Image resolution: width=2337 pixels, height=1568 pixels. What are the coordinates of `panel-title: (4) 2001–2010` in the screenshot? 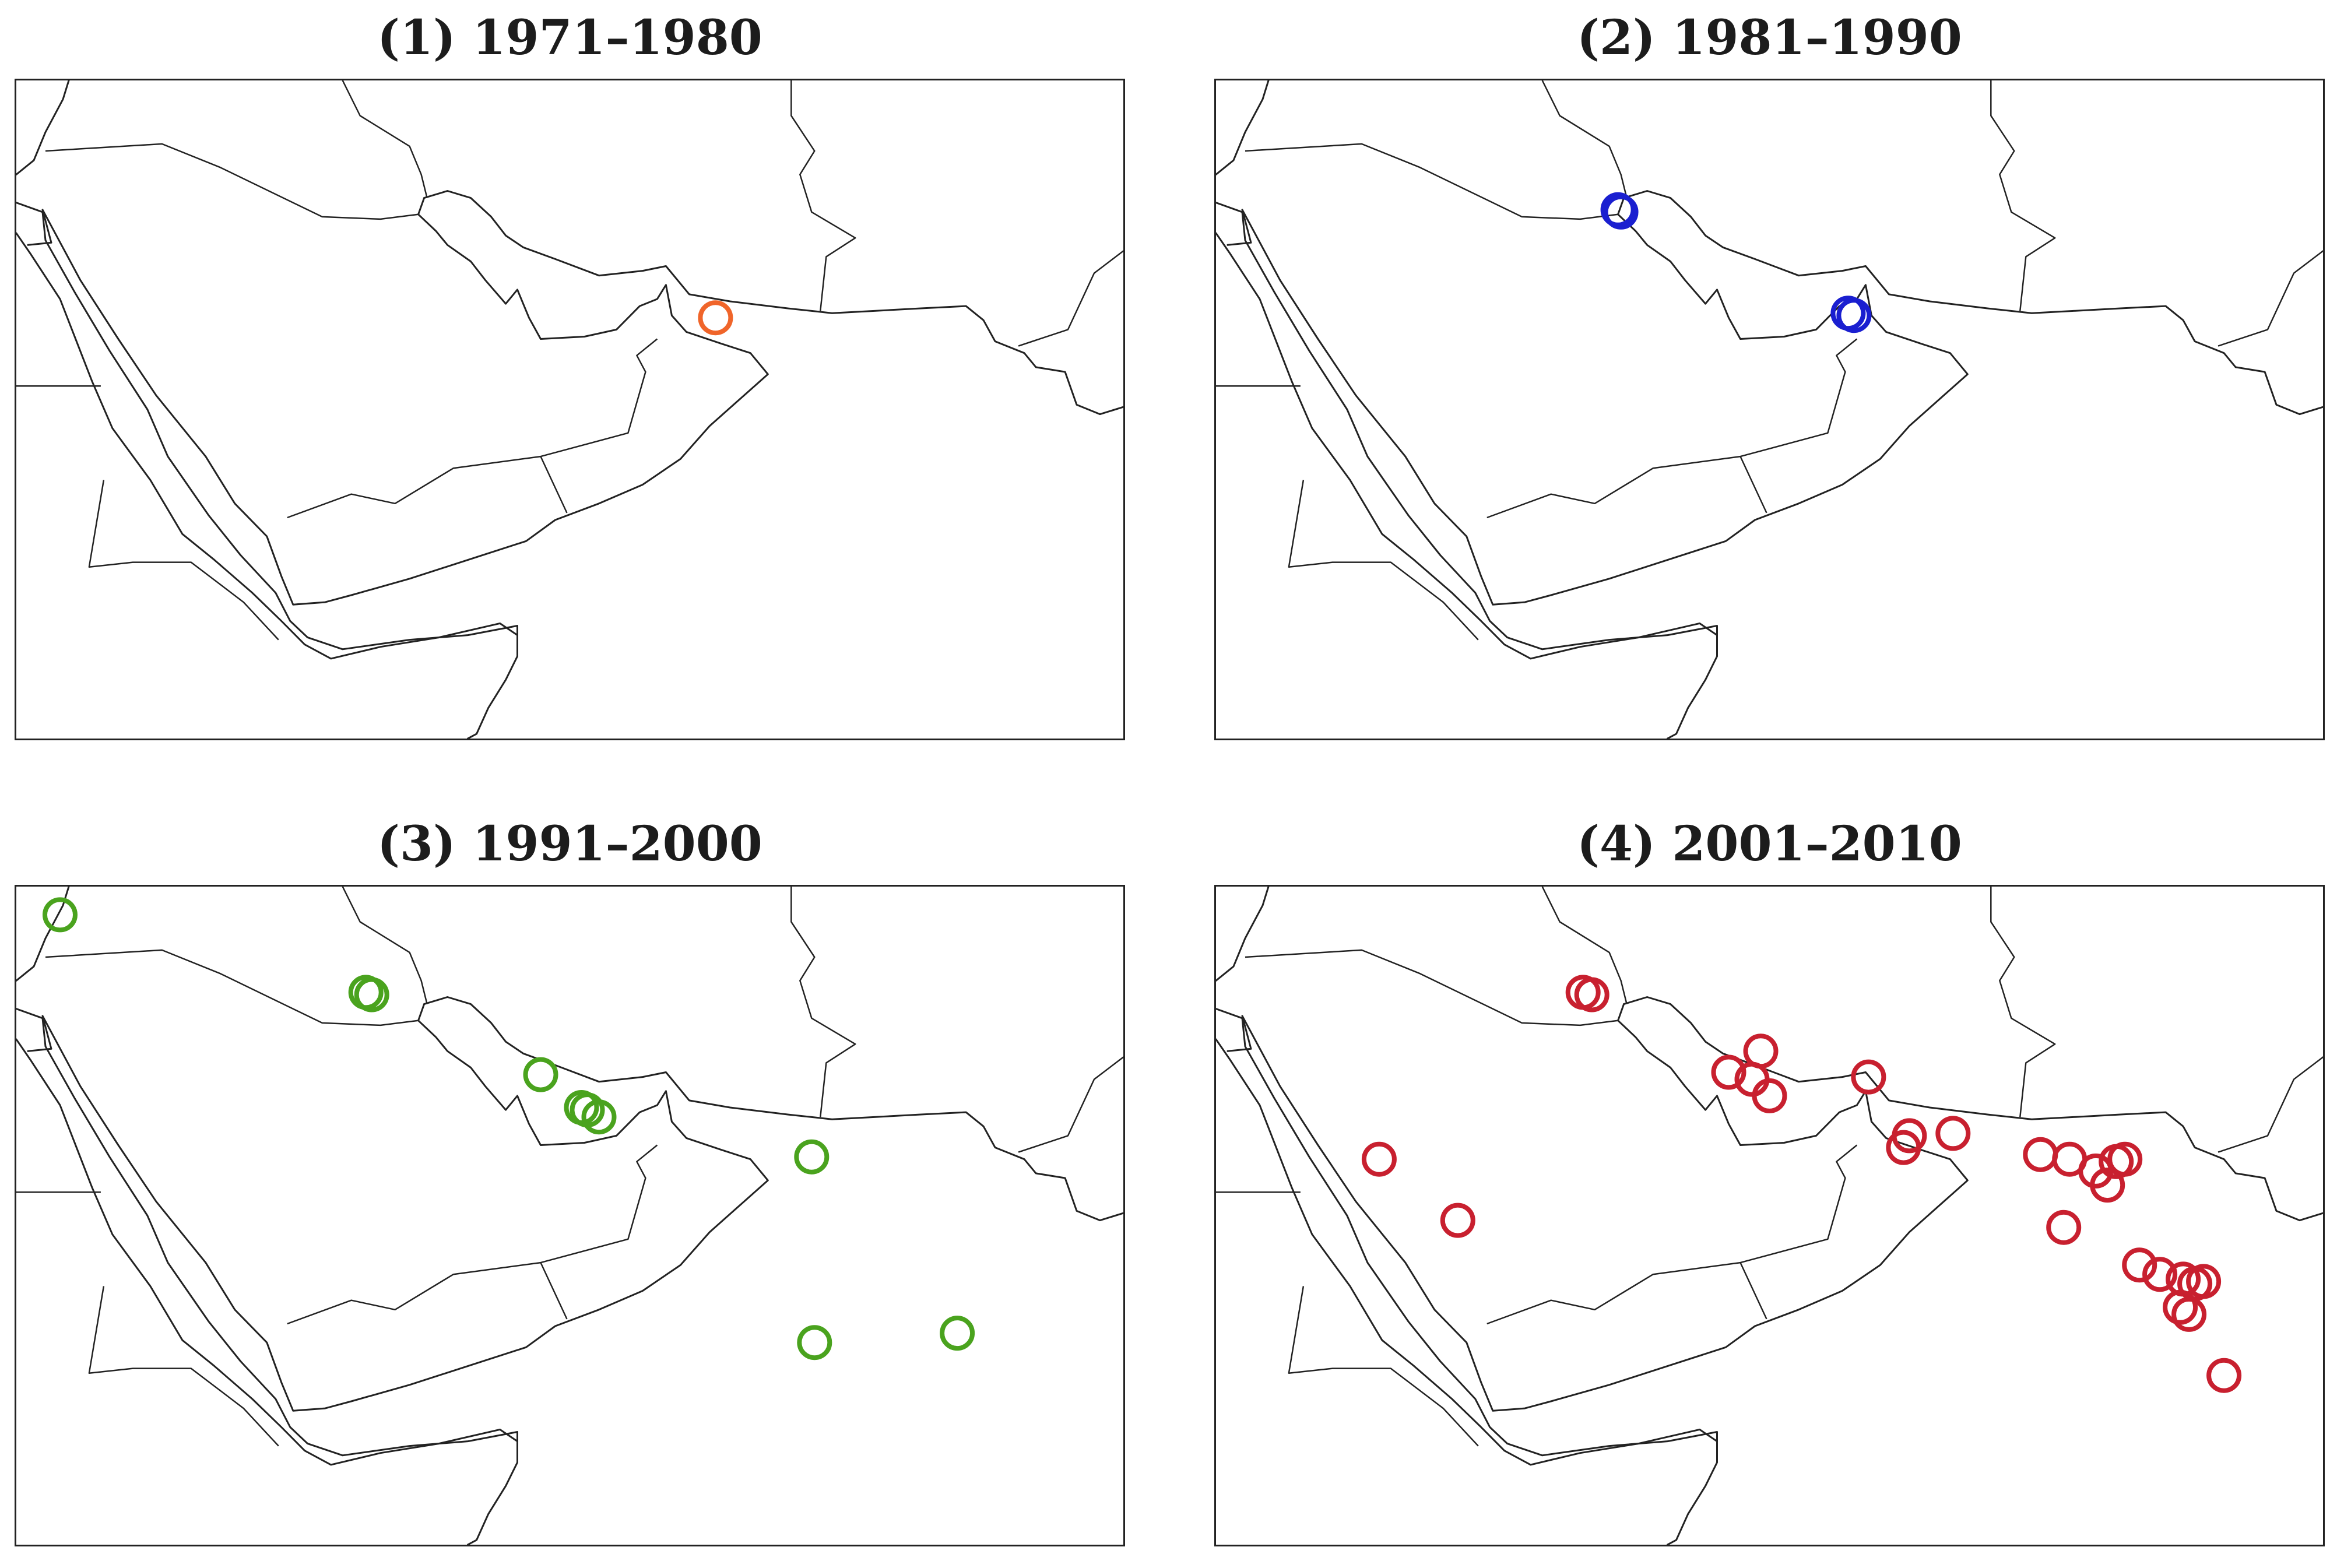 It's located at (1769, 844).